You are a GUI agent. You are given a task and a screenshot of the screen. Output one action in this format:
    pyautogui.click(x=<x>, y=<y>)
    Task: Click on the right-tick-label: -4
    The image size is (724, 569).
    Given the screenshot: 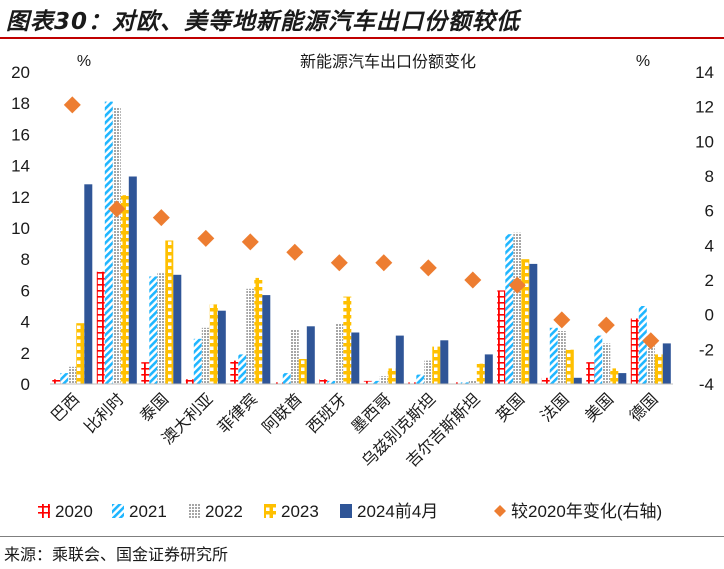 What is the action you would take?
    pyautogui.click(x=706, y=384)
    